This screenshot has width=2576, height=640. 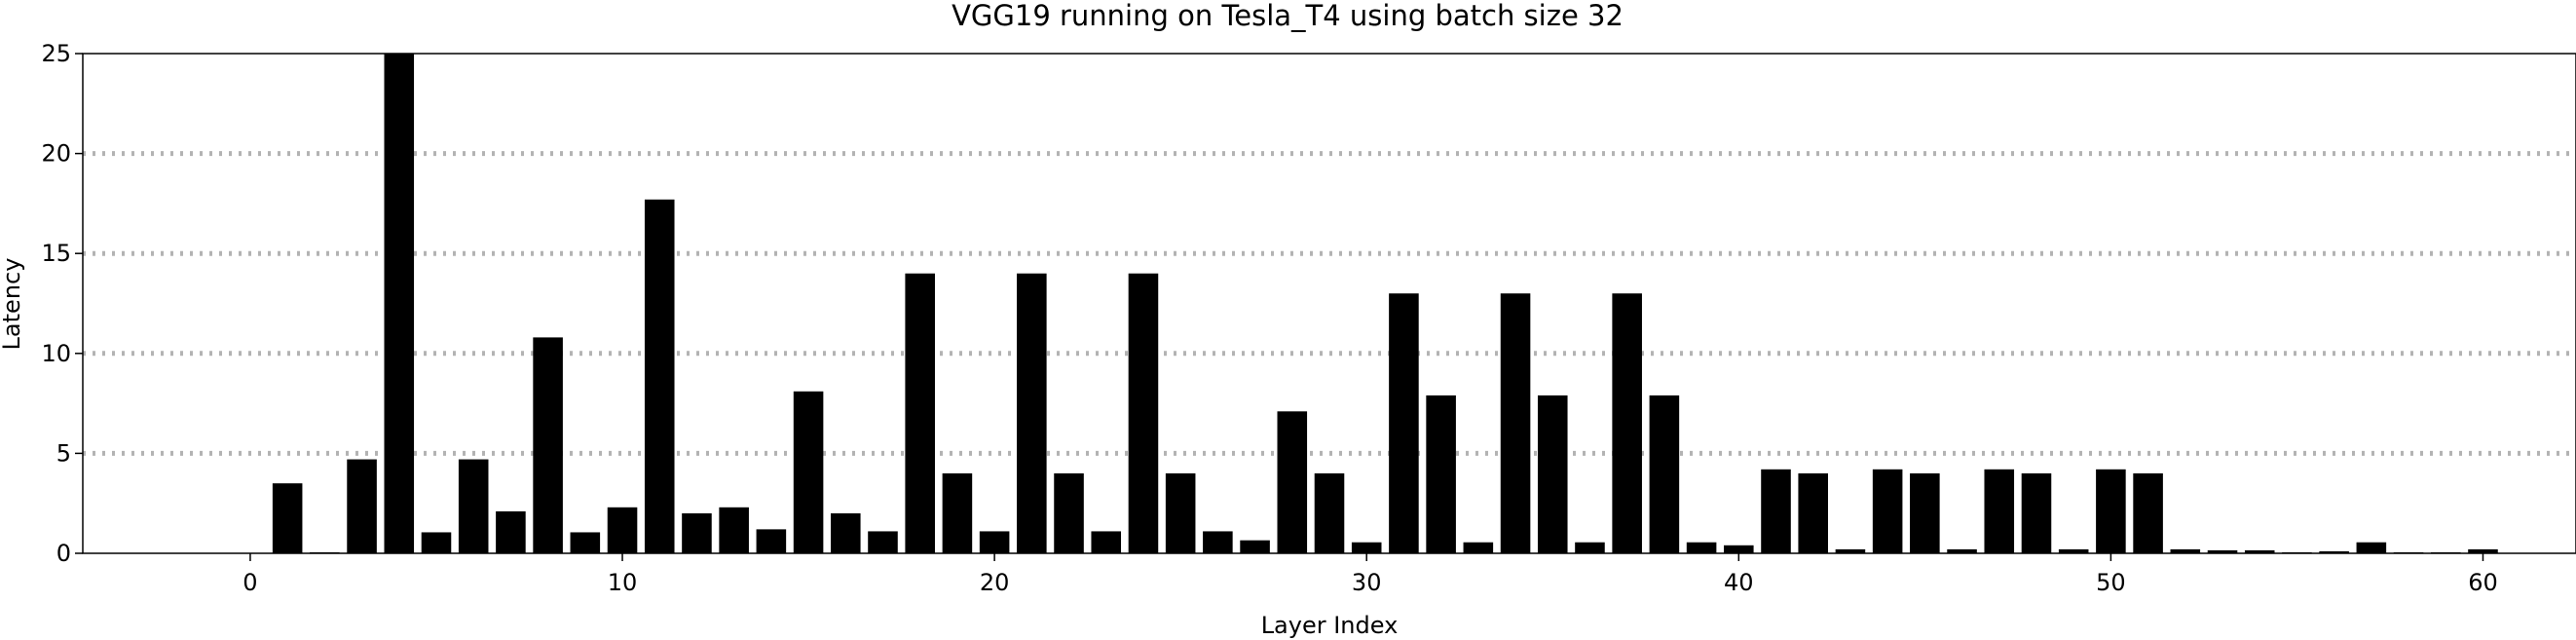 What do you see at coordinates (12, 304) in the screenshot?
I see `y-axis-label: Latency` at bounding box center [12, 304].